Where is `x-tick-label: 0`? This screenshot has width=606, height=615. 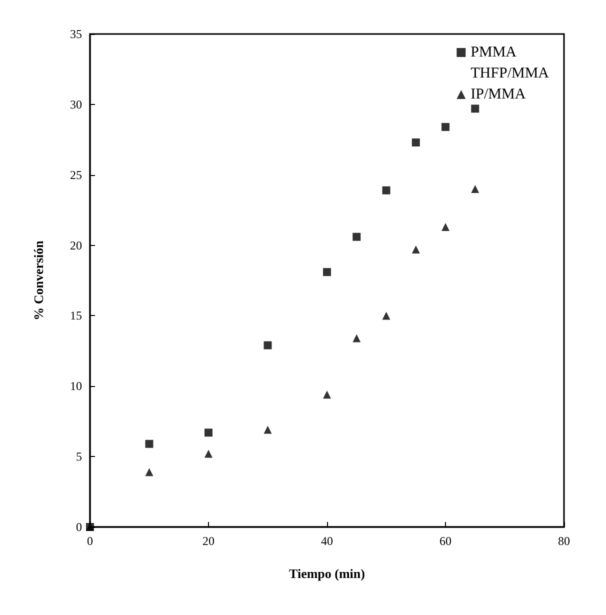 x-tick-label: 0 is located at coordinates (90, 541).